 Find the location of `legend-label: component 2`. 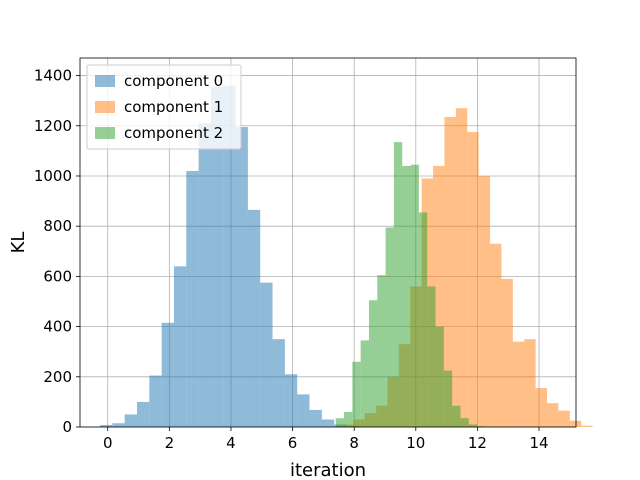

legend-label: component 2 is located at coordinates (173, 133).